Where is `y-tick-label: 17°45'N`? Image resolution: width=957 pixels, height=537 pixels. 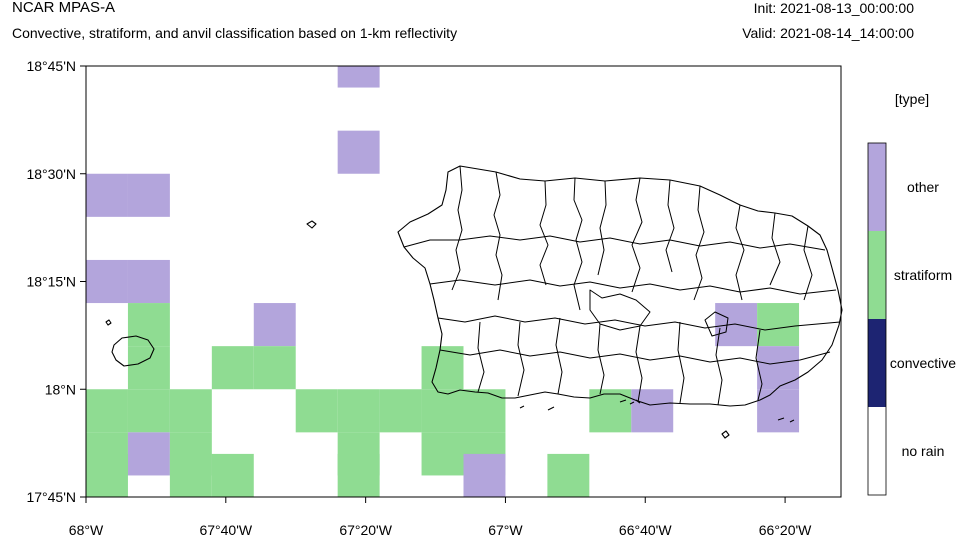 y-tick-label: 17°45'N is located at coordinates (51, 497).